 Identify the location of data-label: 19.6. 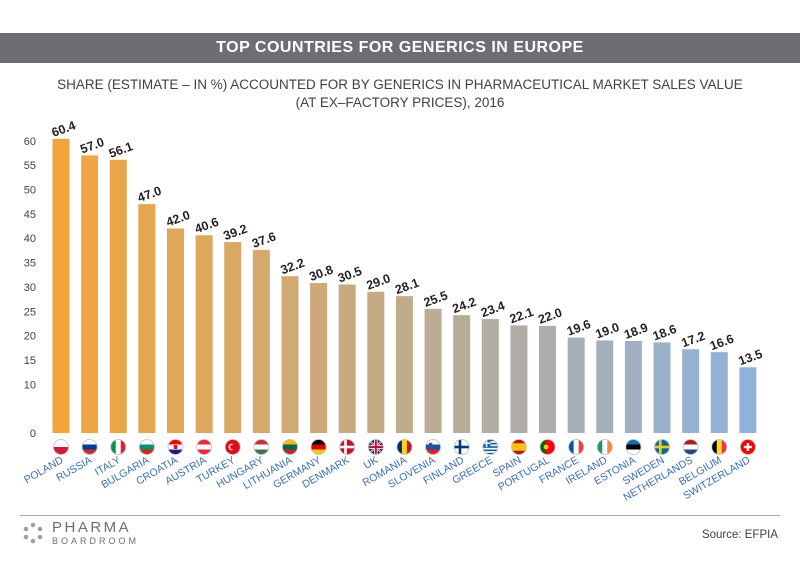
(579, 327).